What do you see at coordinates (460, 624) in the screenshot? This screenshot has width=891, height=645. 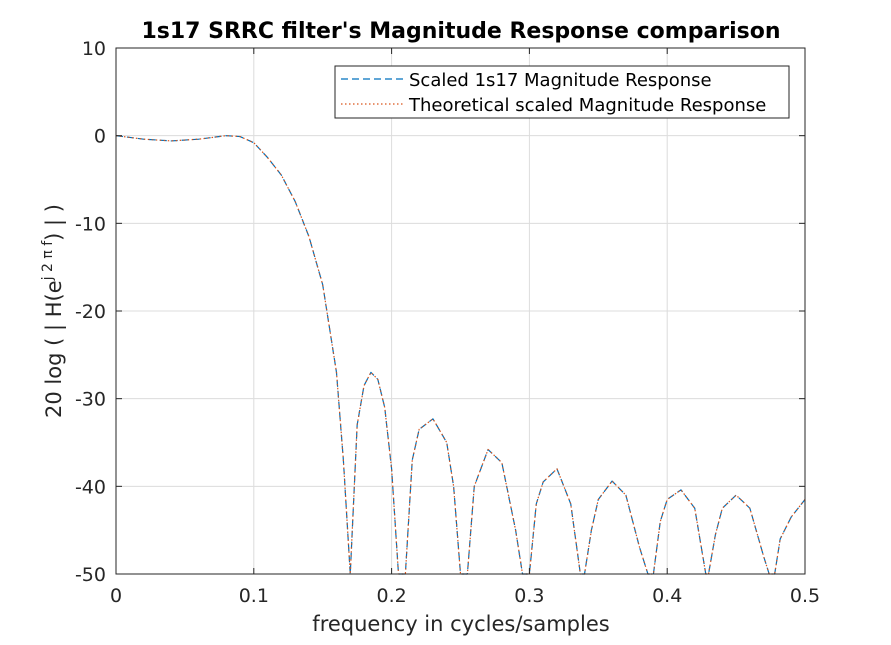 I see `x-axis-label: frequency in cycles/samples` at bounding box center [460, 624].